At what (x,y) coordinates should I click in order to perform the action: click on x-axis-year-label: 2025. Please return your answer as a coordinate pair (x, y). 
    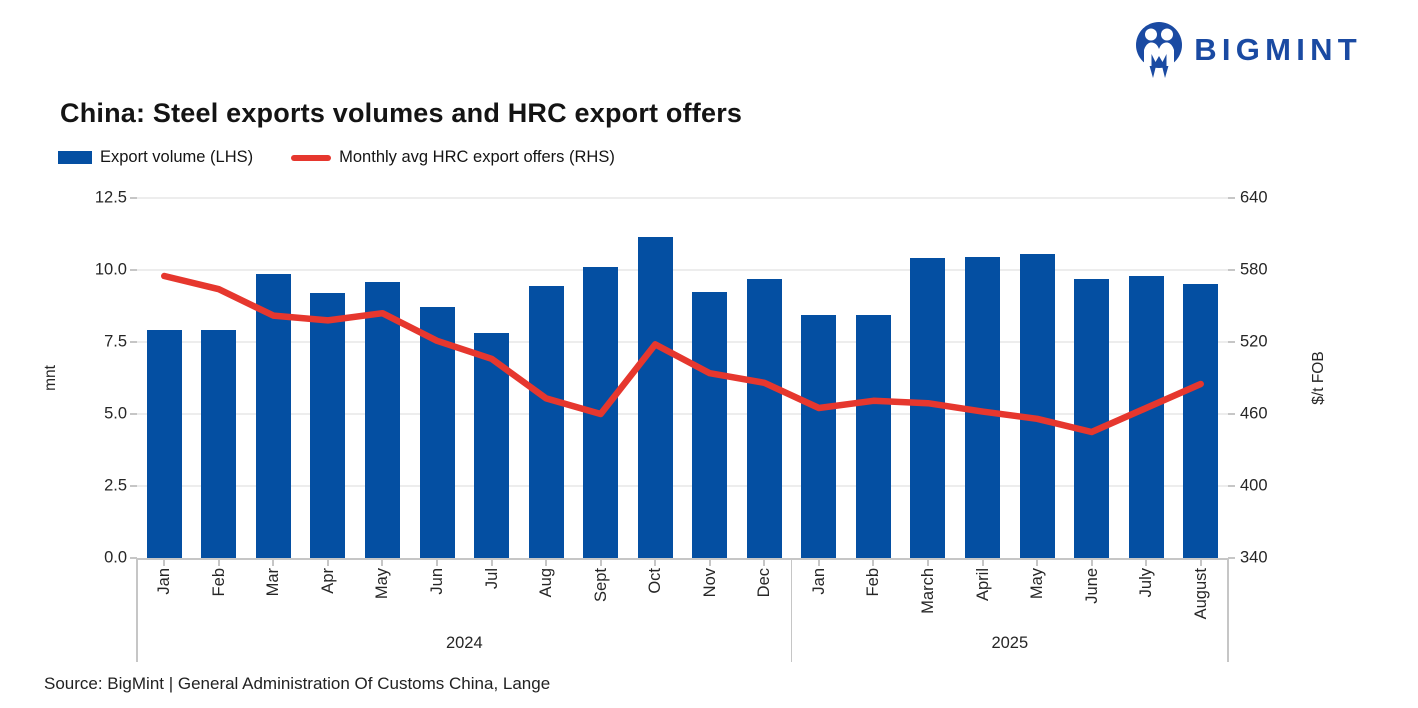
    Looking at the image, I should click on (1010, 643).